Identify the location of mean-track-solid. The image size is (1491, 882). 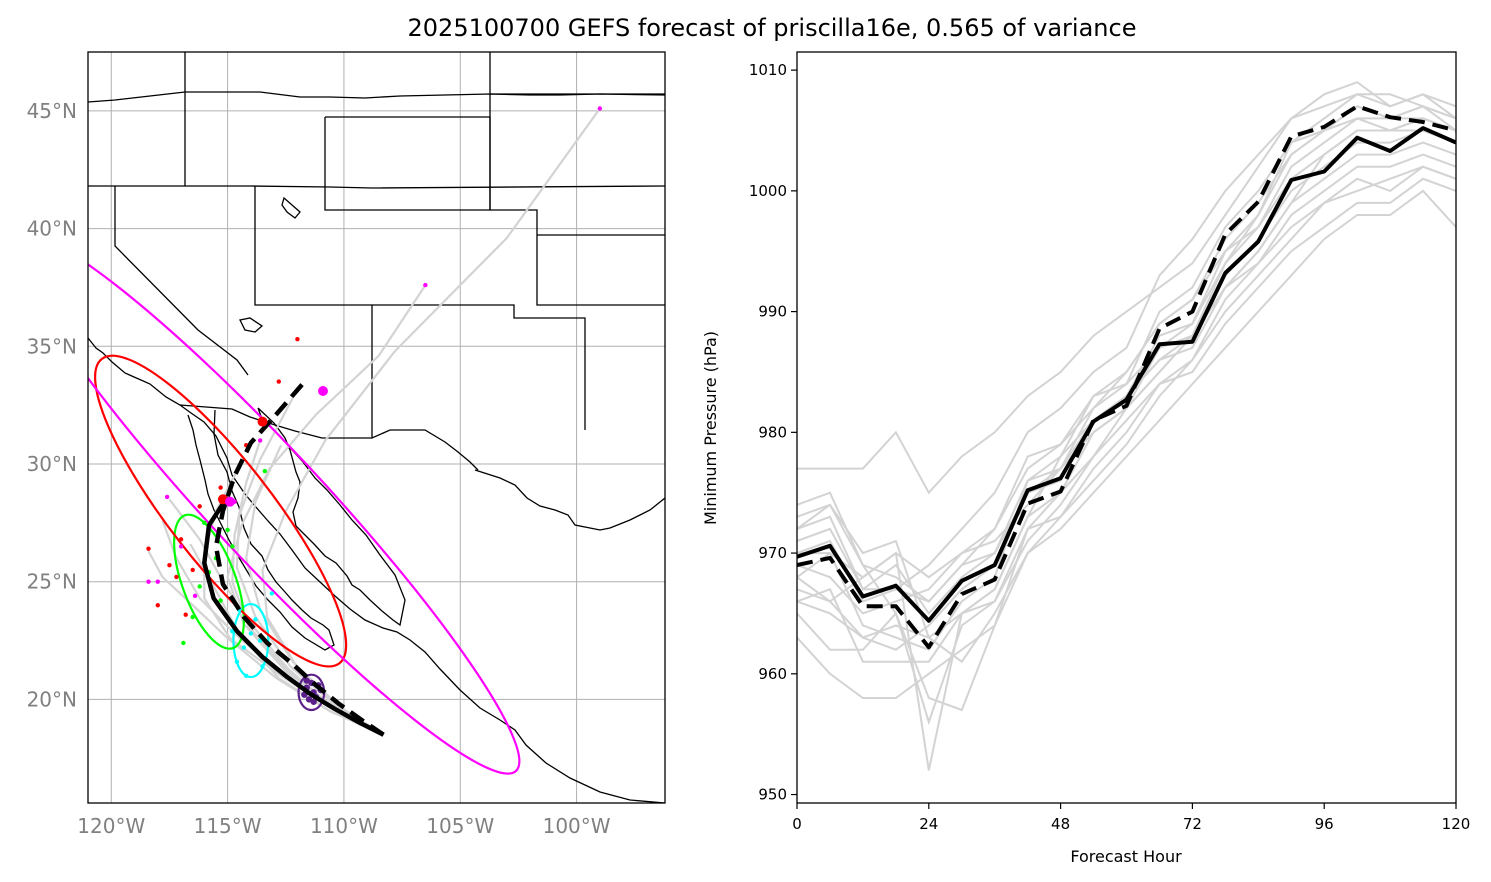
(293, 616).